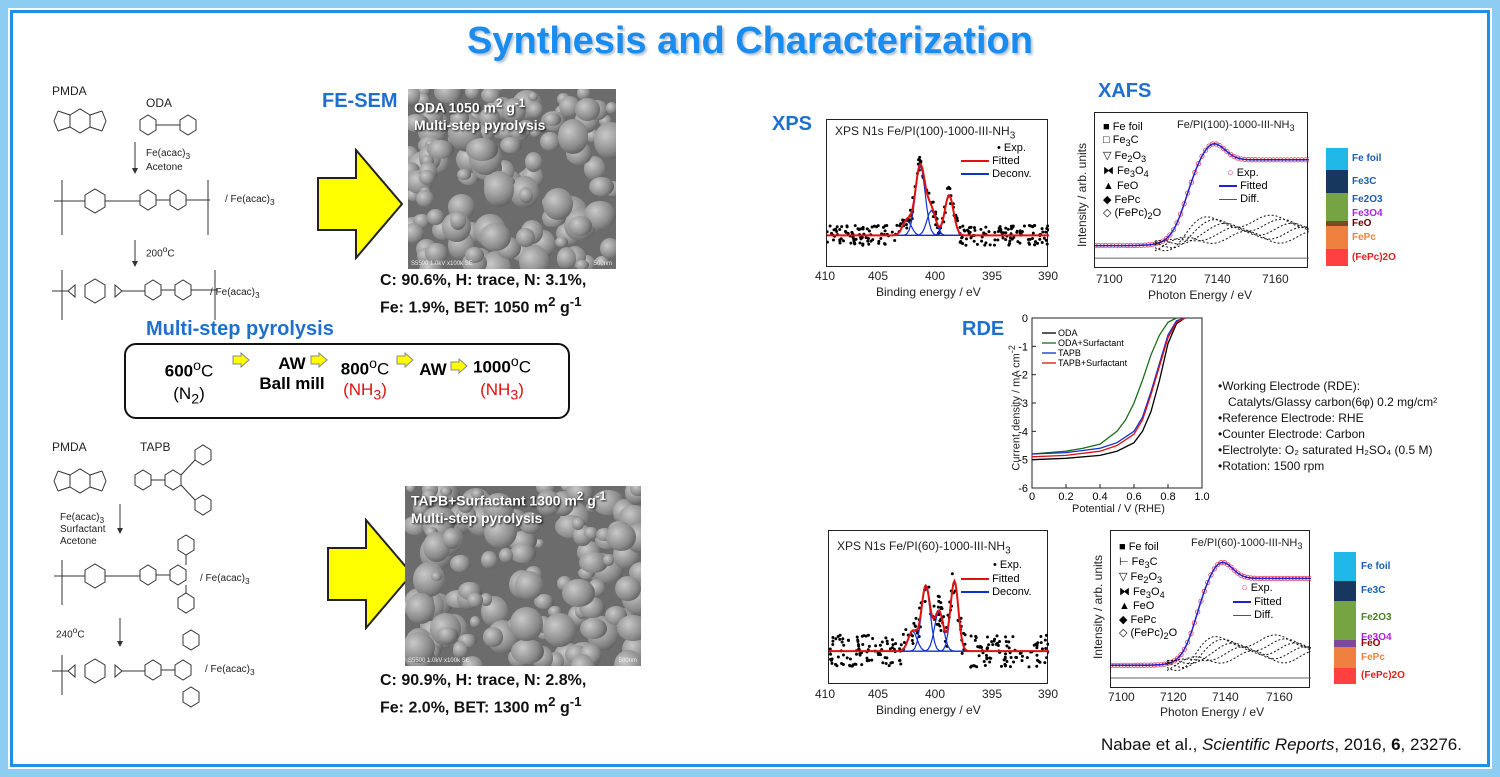 Image resolution: width=1500 pixels, height=777 pixels. I want to click on composition-segment--fepc-2o, so click(1337, 257).